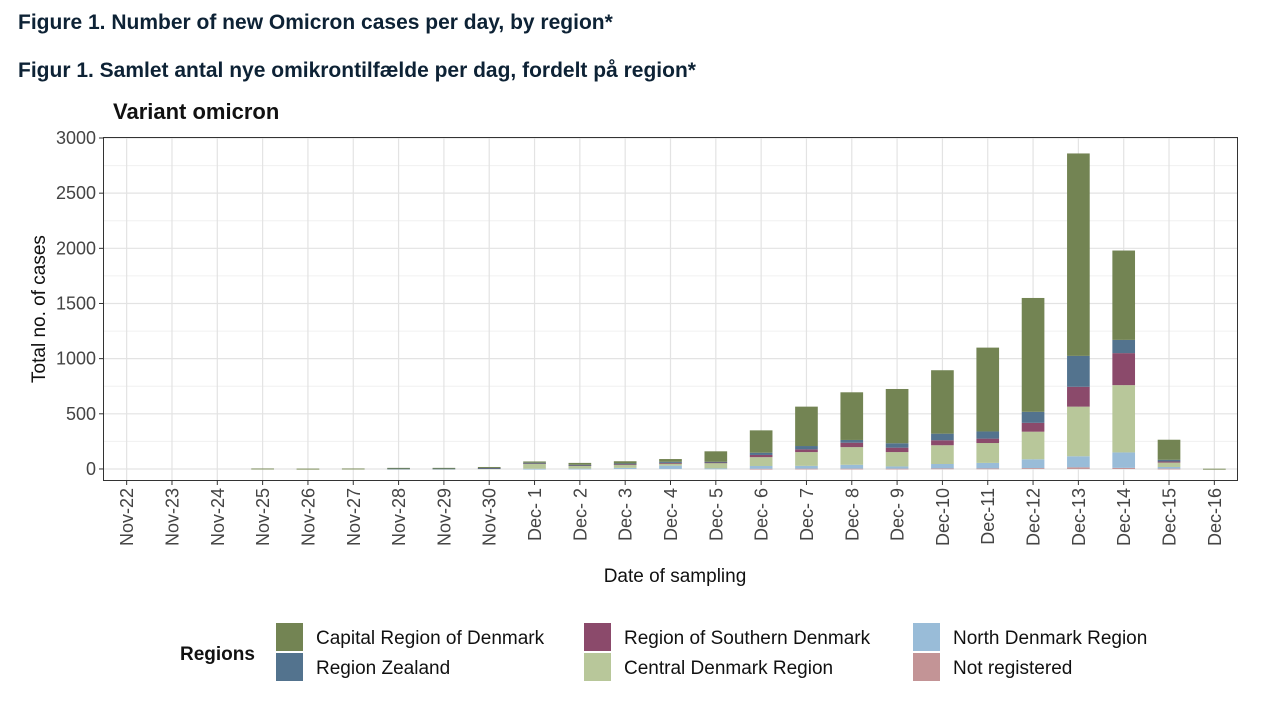 This screenshot has width=1271, height=712. Describe the element at coordinates (898, 514) in the screenshot. I see `x-tick-label: Dec- 9` at that location.